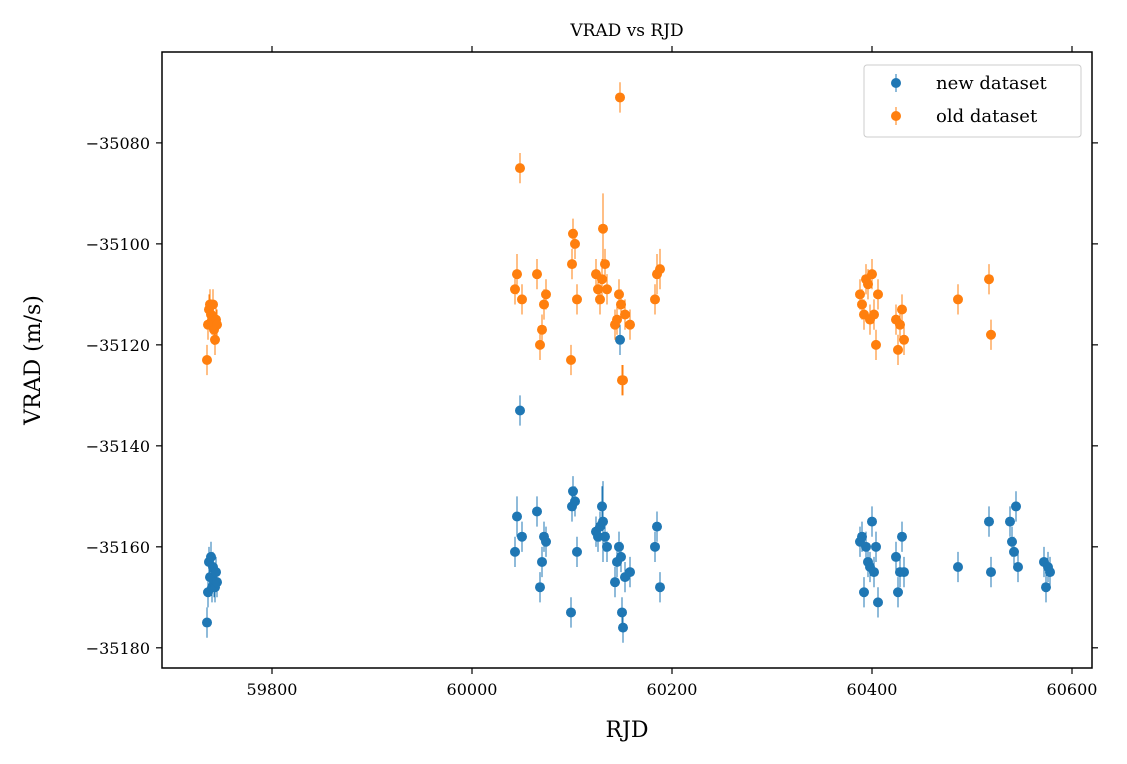  Describe the element at coordinates (672, 689) in the screenshot. I see `x-tick-label: 60200` at that location.